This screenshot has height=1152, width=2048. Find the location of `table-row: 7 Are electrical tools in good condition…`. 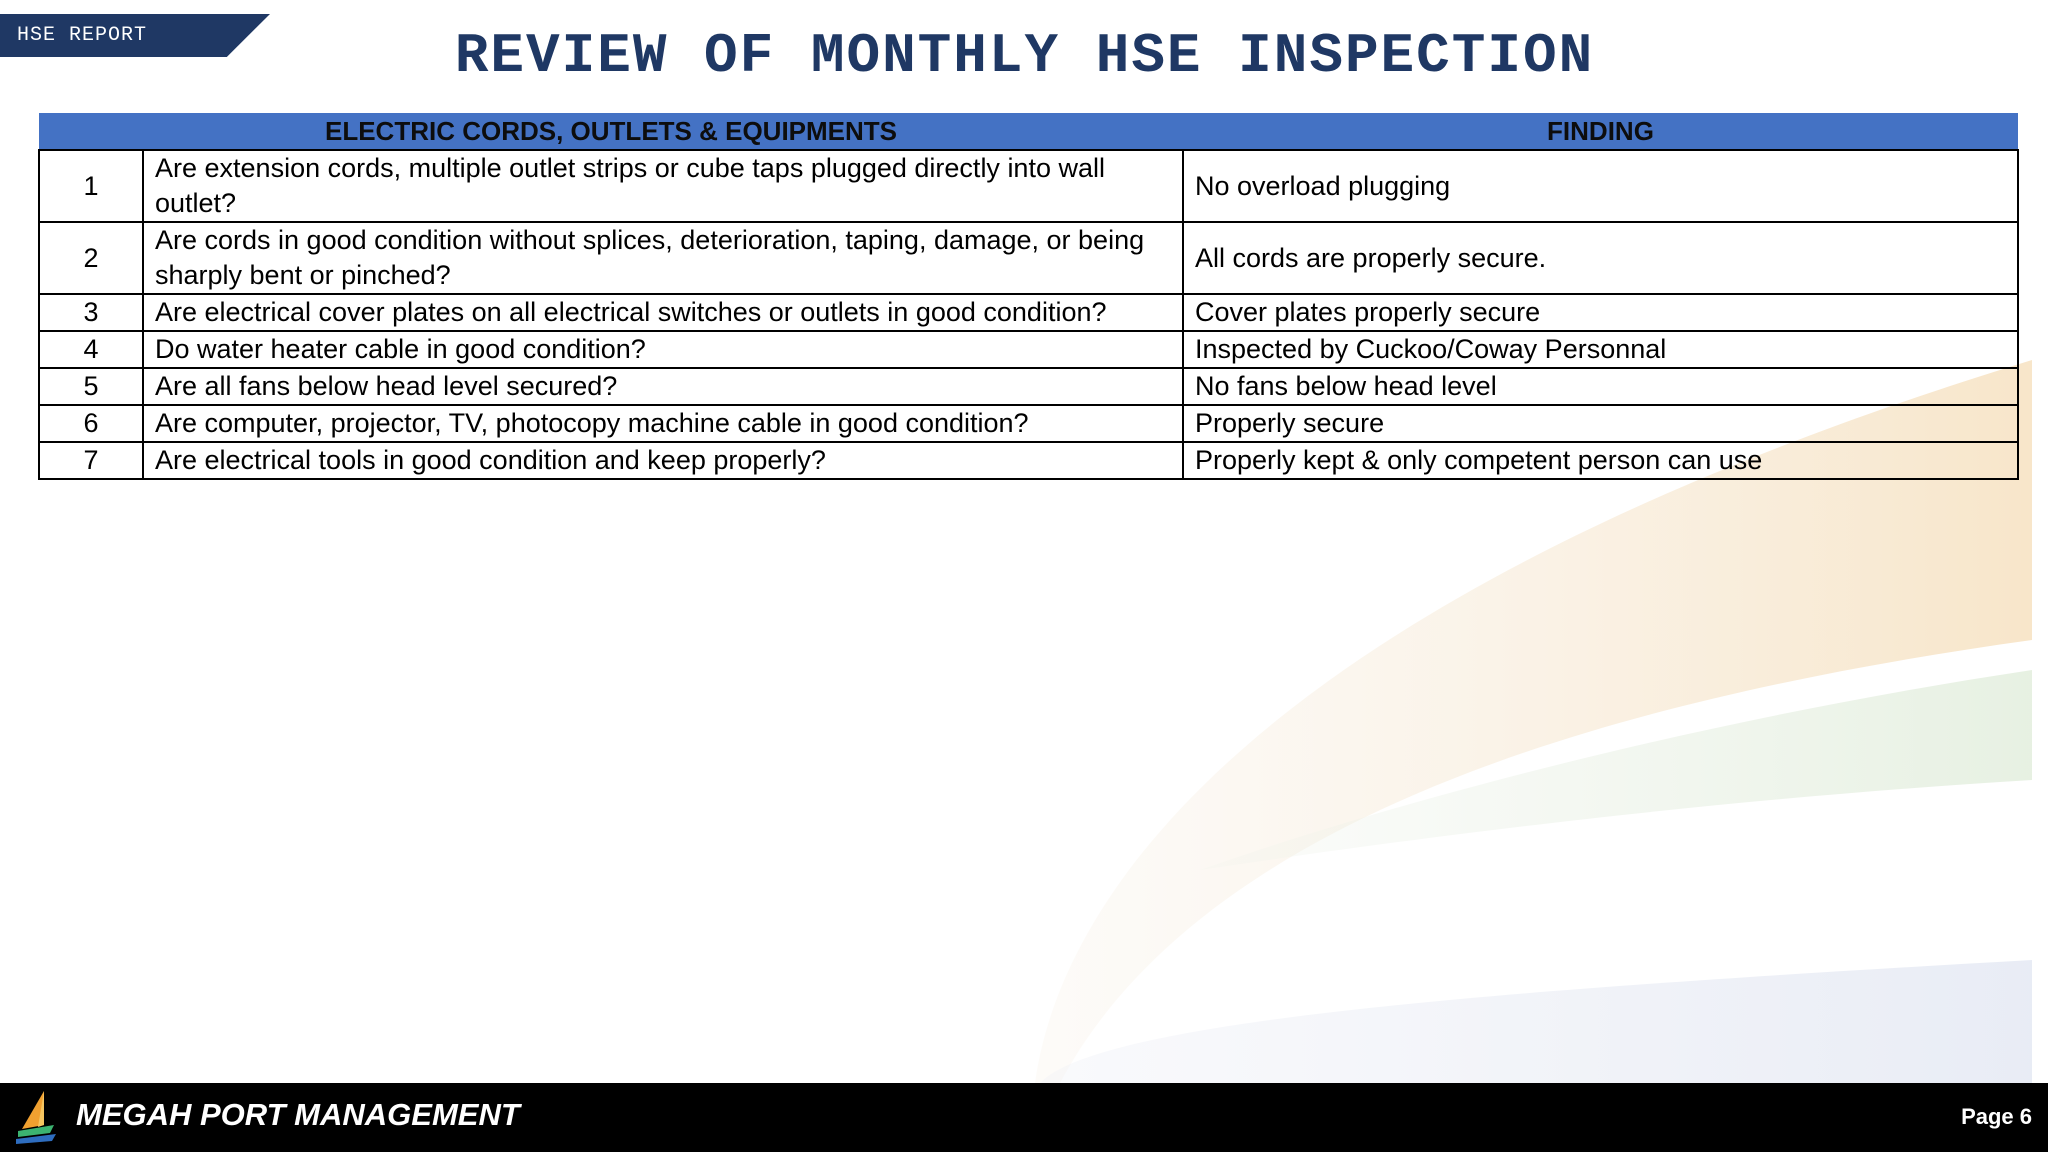

table-row: 7 Are electrical tools in good condition… is located at coordinates (1028, 460).